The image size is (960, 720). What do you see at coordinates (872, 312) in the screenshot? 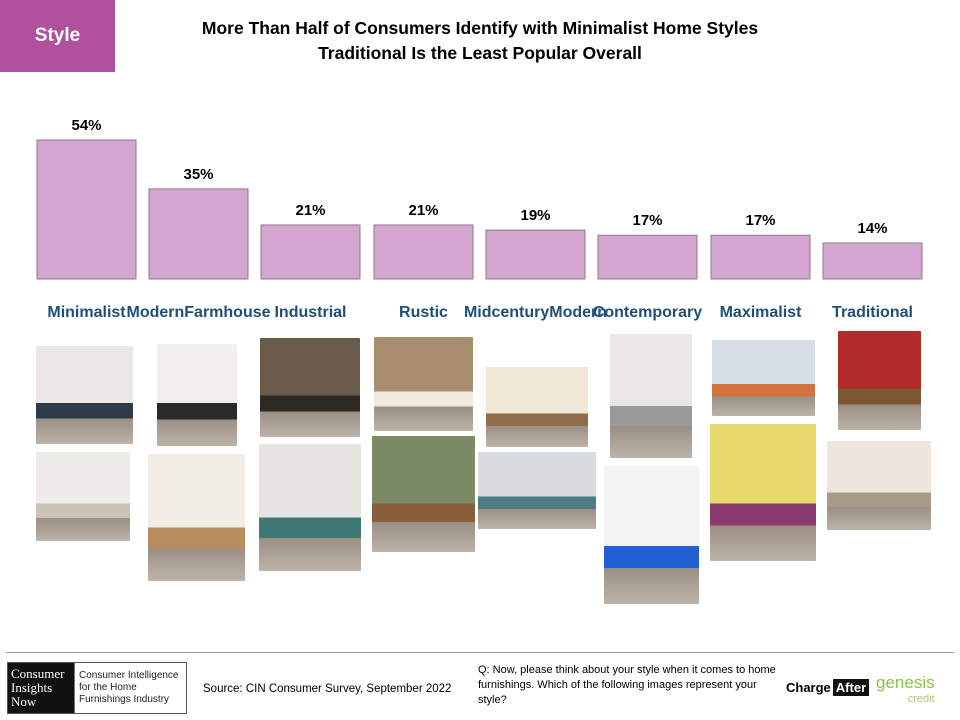
I see `category-label: Traditional` at bounding box center [872, 312].